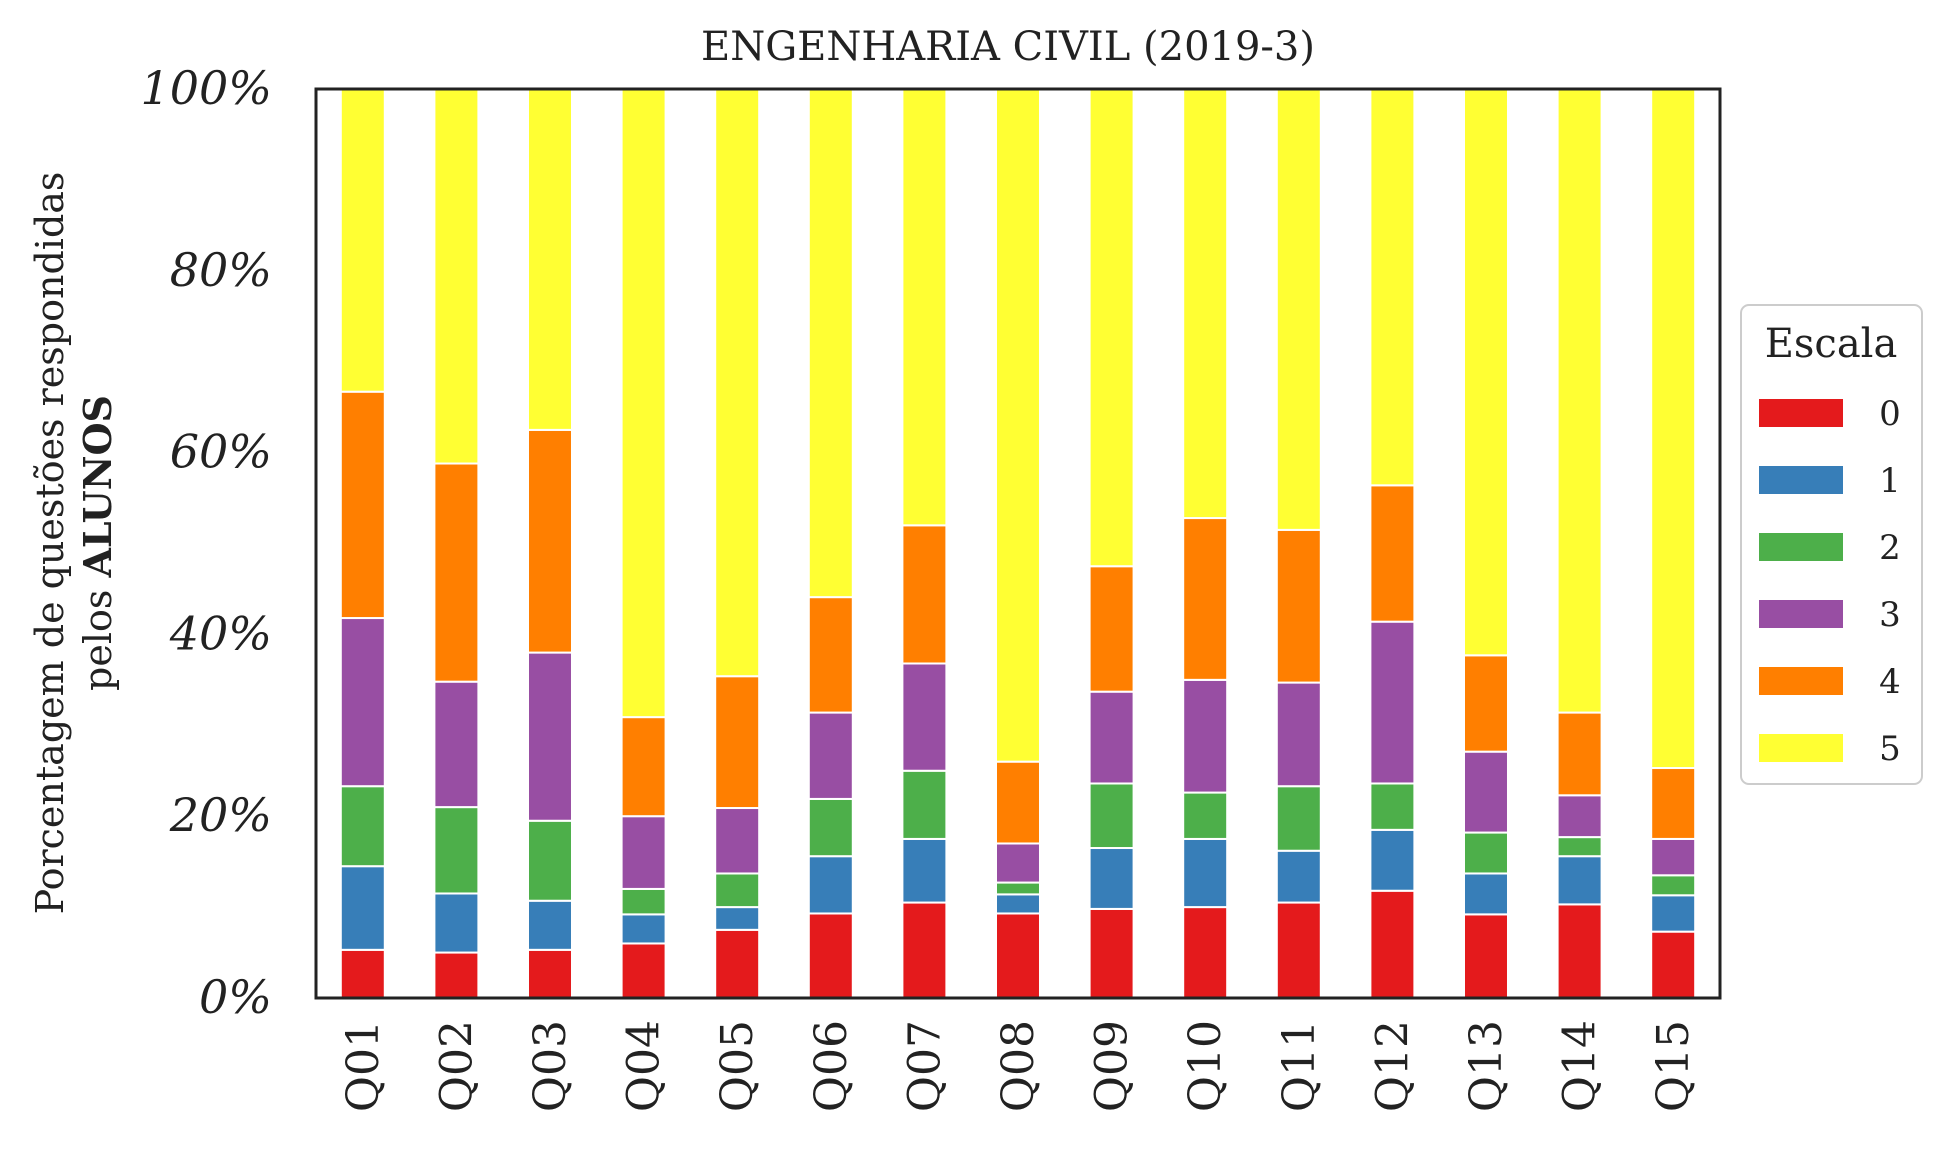 This screenshot has width=1940, height=1159. What do you see at coordinates (1890, 548) in the screenshot?
I see `legend-label-2: 2` at bounding box center [1890, 548].